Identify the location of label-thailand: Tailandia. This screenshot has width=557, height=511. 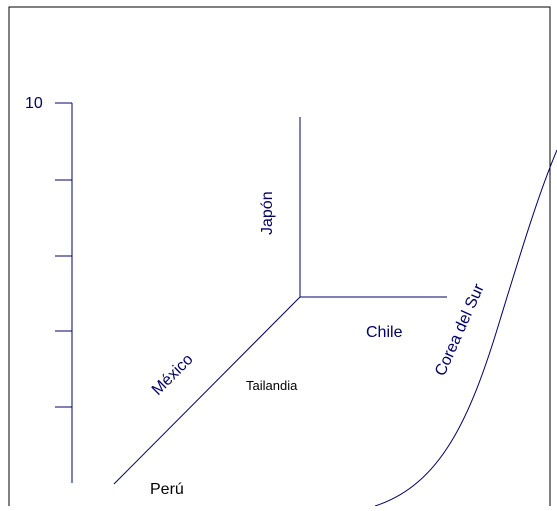
(272, 385).